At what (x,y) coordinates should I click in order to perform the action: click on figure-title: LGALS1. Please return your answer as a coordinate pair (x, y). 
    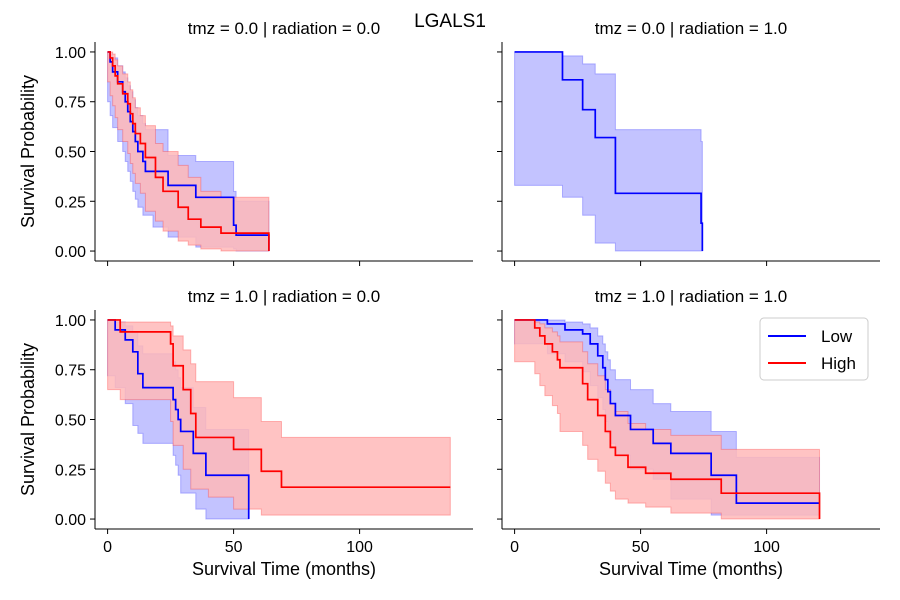
    Looking at the image, I should click on (450, 21).